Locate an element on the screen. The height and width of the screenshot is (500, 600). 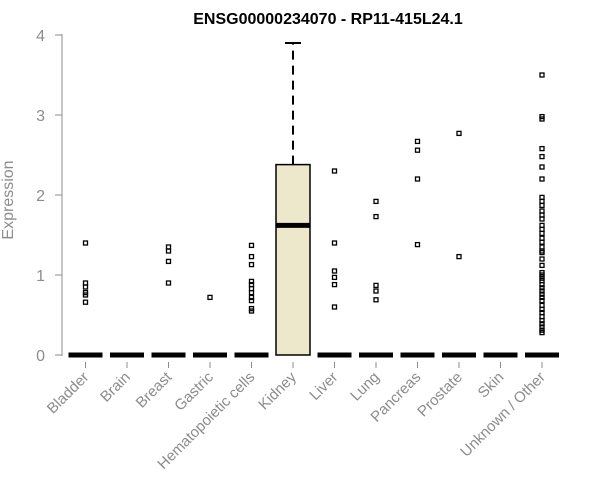
box-bladder is located at coordinates (85, 299).